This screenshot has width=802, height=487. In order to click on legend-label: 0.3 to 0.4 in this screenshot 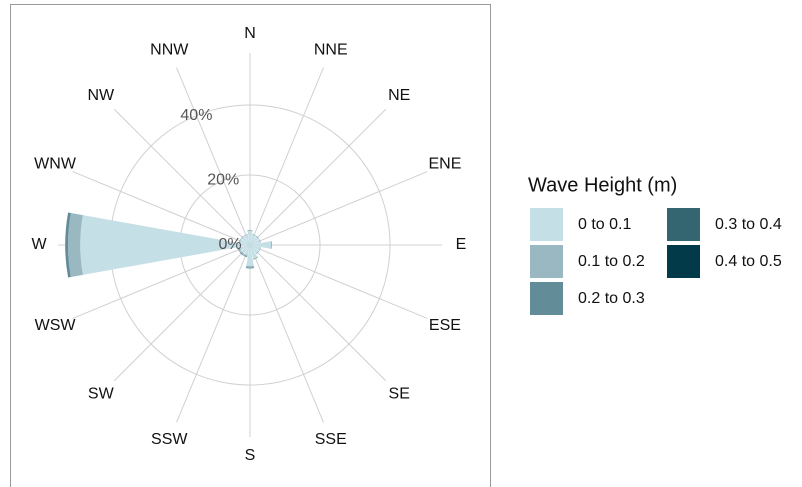, I will do `click(748, 224)`.